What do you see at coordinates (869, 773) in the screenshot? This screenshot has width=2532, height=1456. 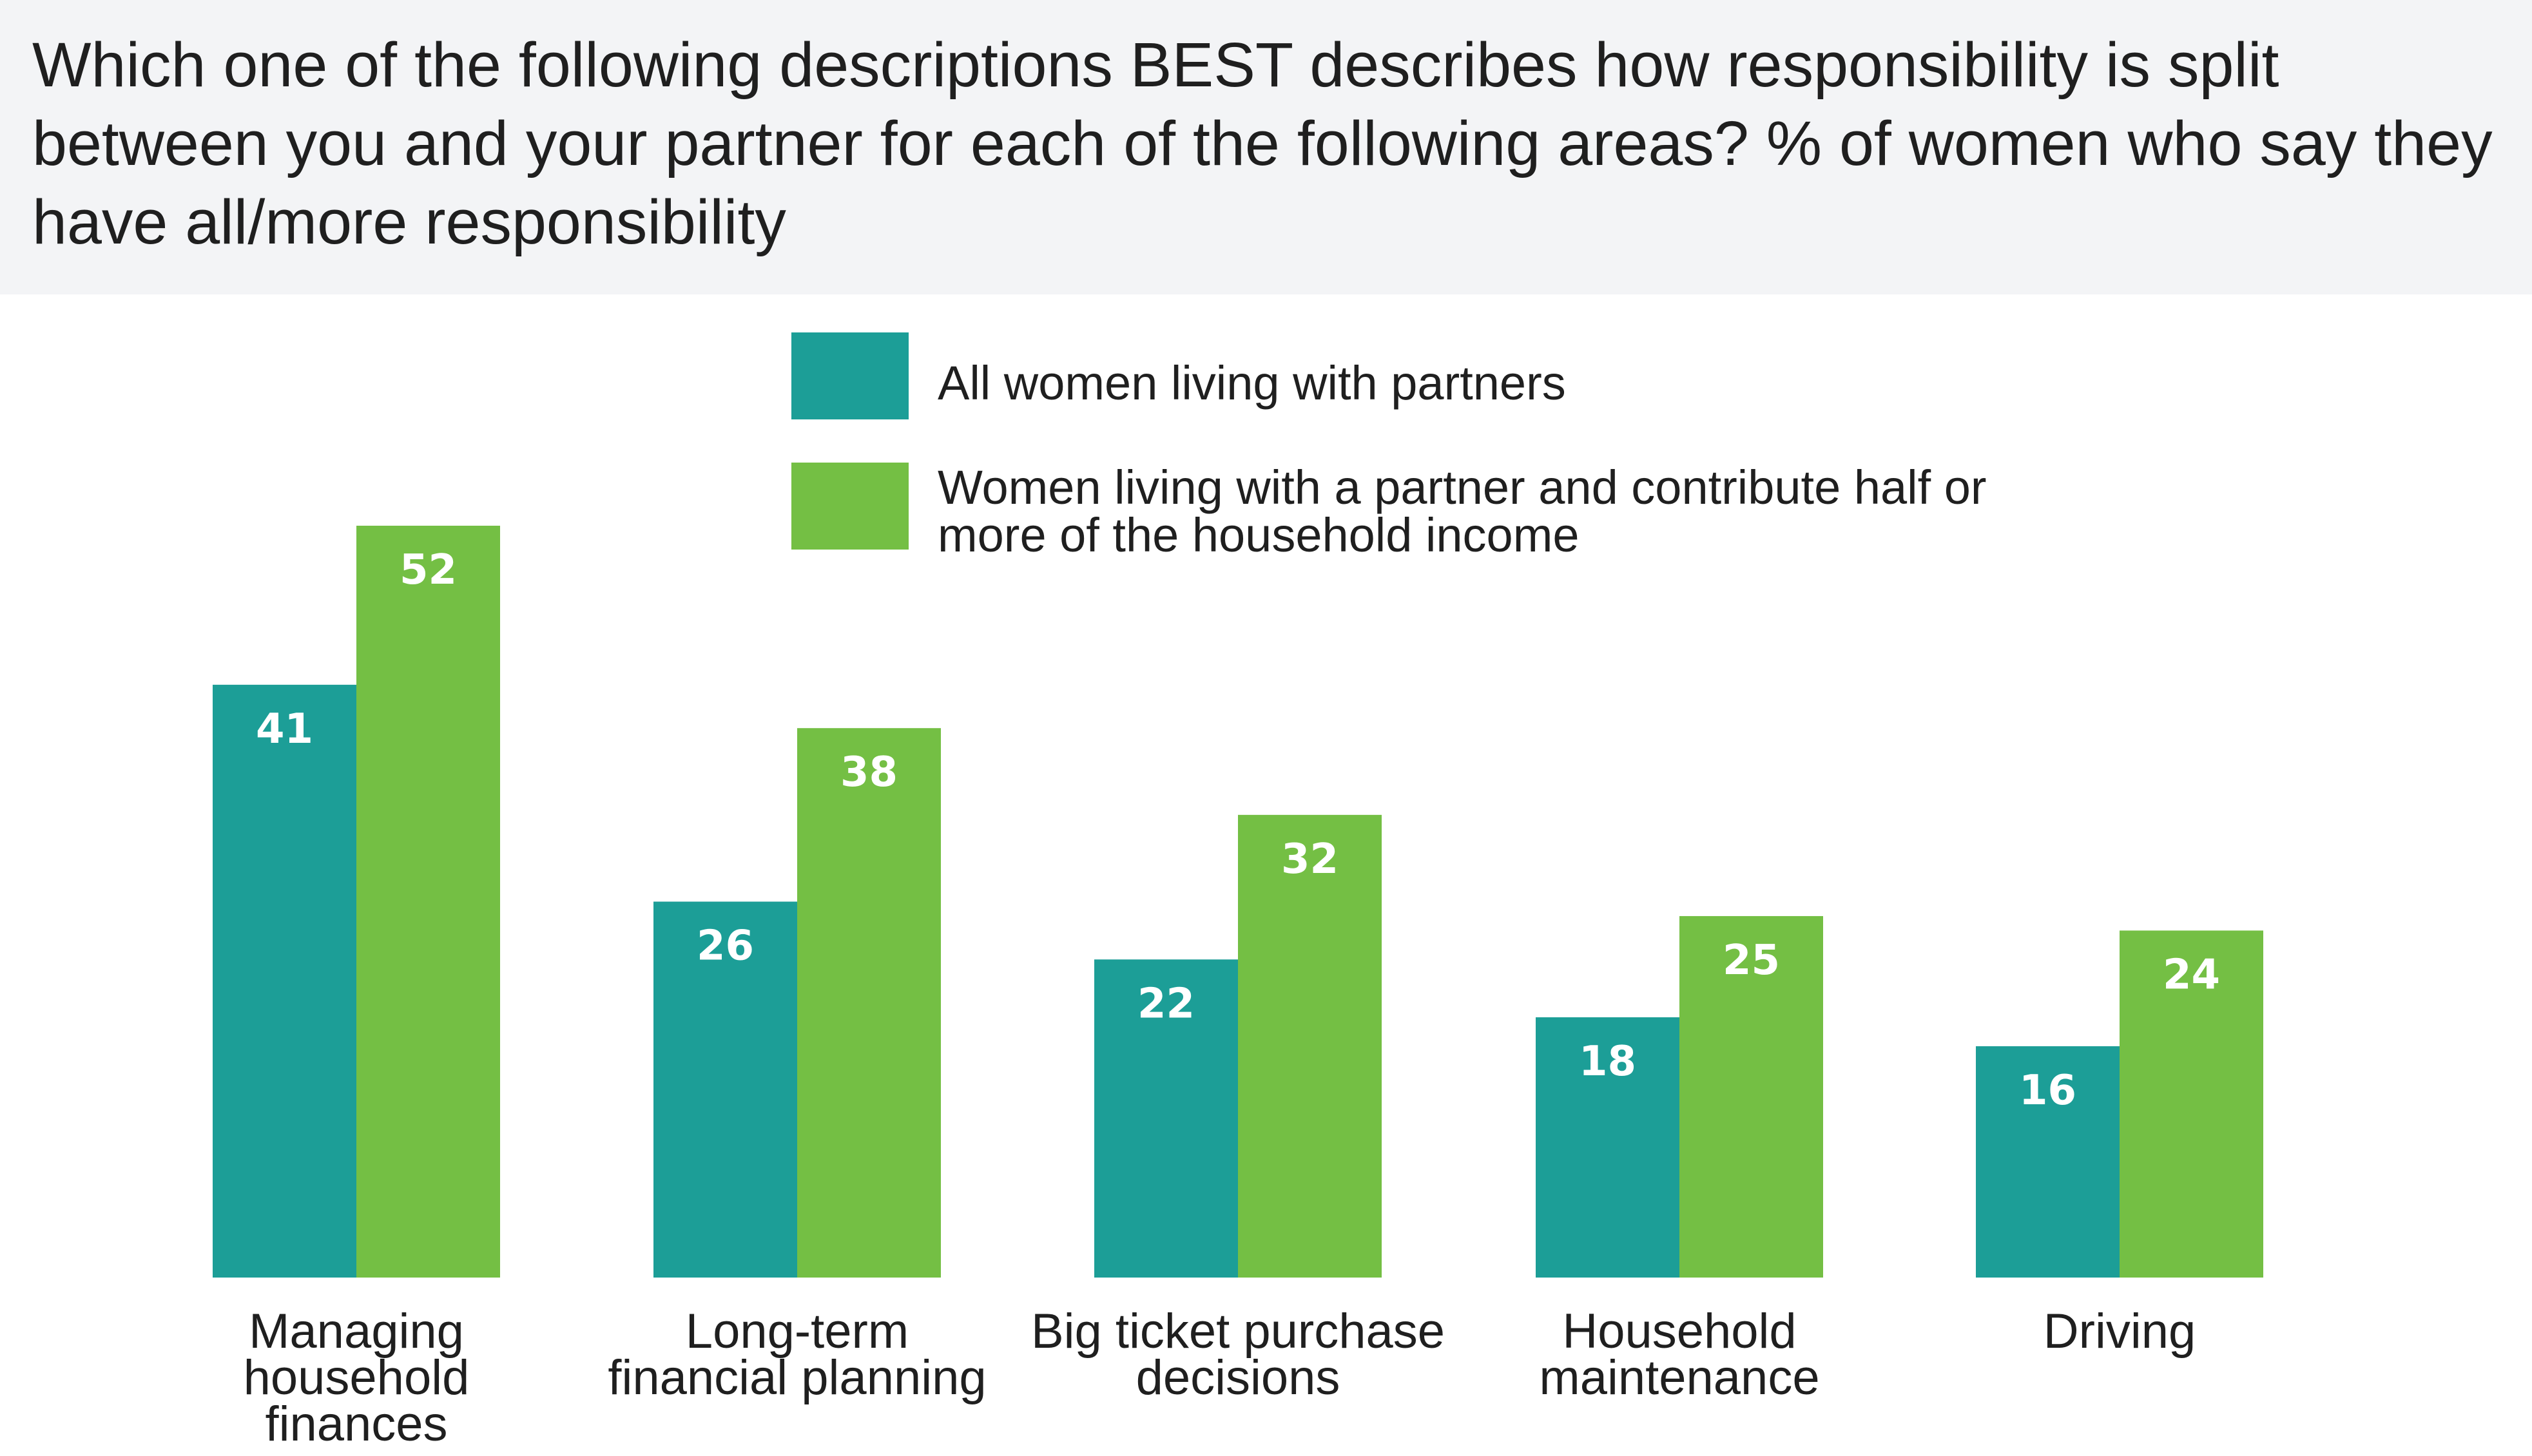 I see `data-label-long-term-financial-planning-series-2: 38` at bounding box center [869, 773].